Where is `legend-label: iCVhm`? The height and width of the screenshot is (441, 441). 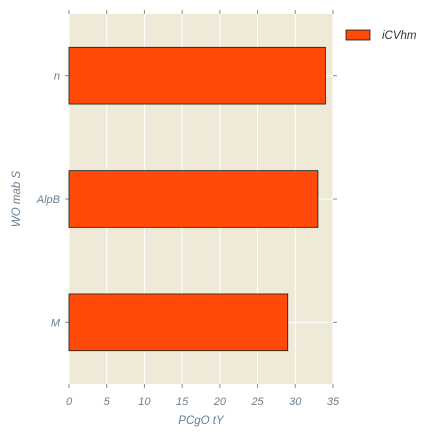
legend-label: iCVhm is located at coordinates (399, 36).